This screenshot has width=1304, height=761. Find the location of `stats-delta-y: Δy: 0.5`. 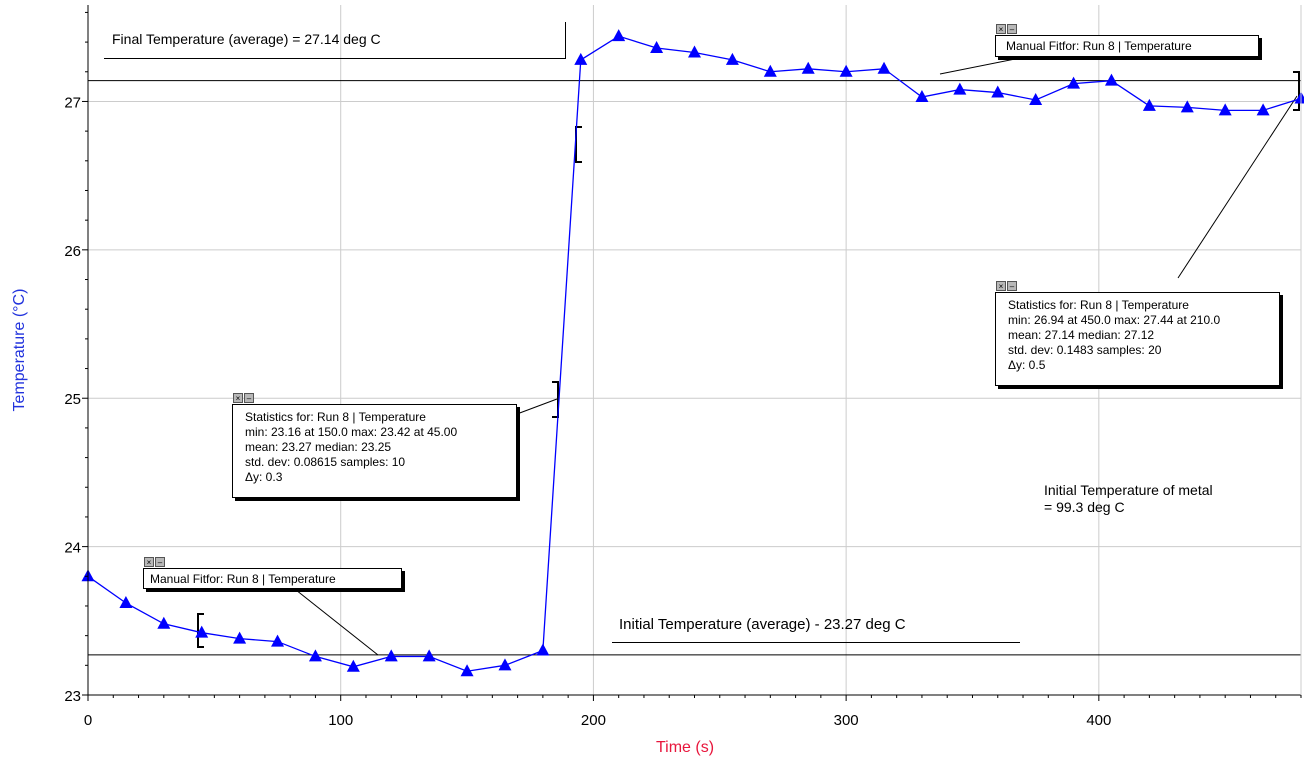

stats-delta-y: Δy: 0.5 is located at coordinates (1027, 365).